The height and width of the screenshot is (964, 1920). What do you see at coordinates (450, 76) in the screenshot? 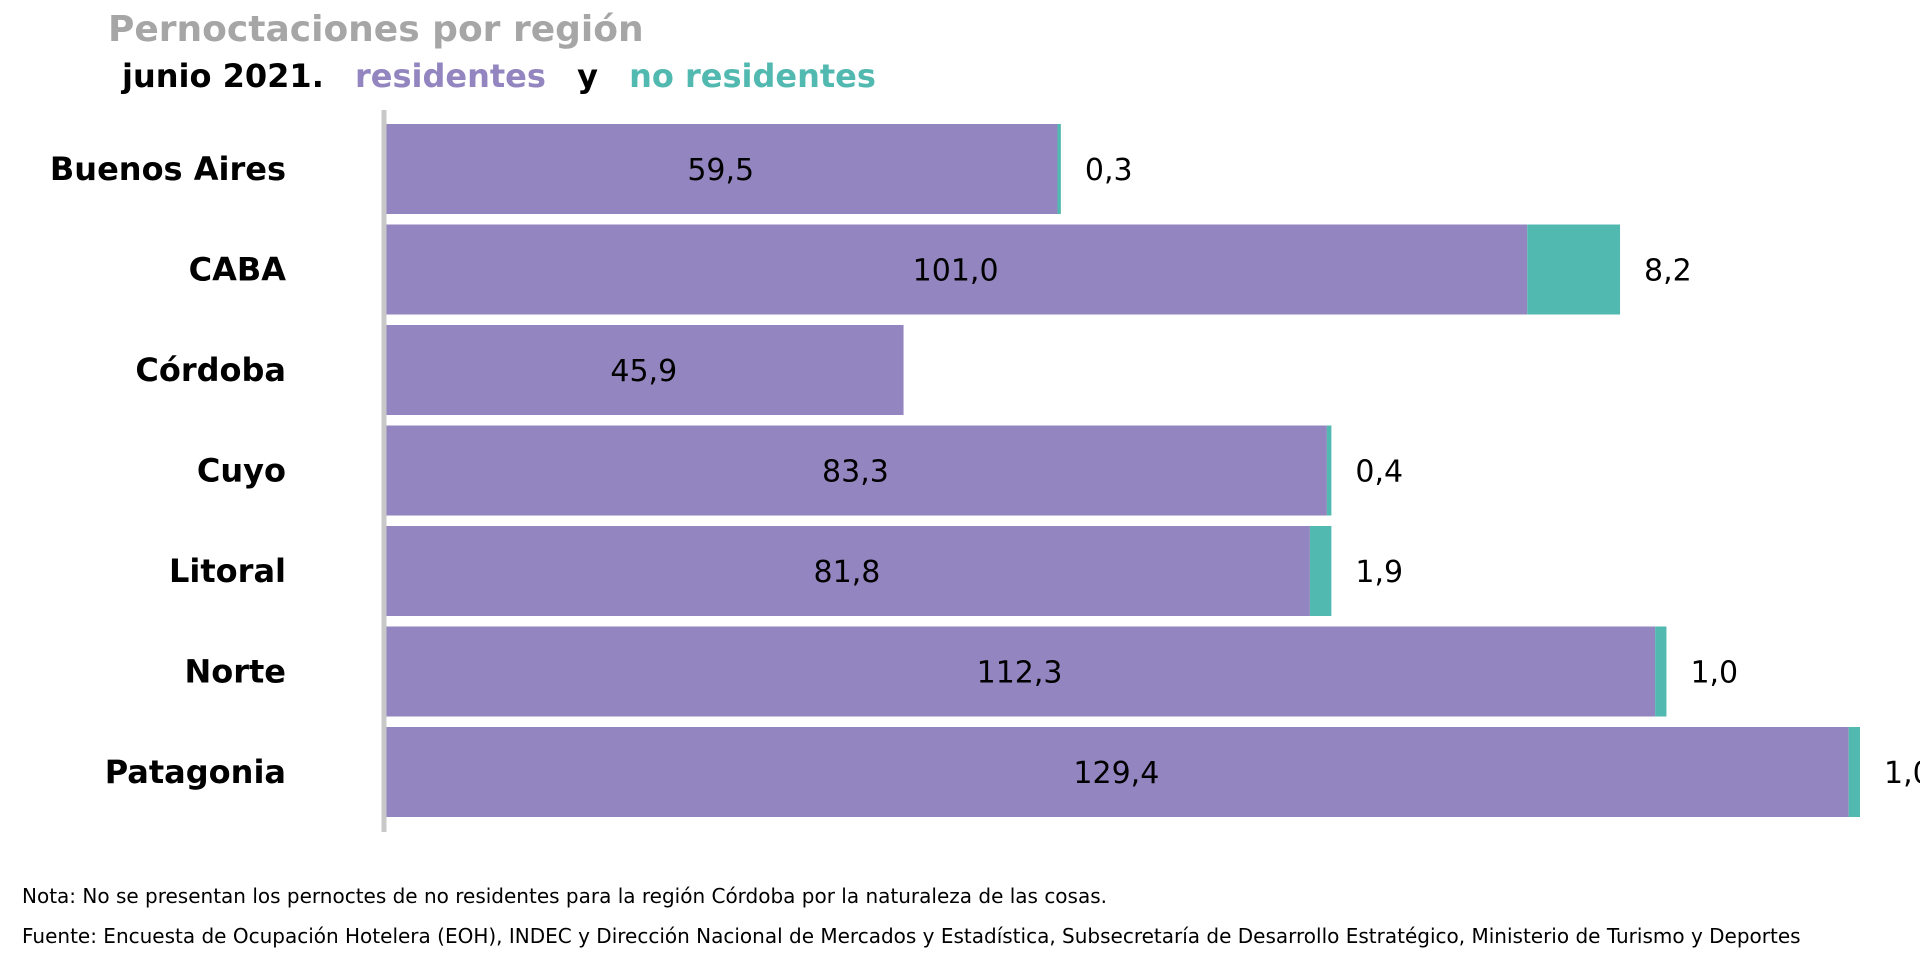
I see `legend-residentes: residentes` at bounding box center [450, 76].